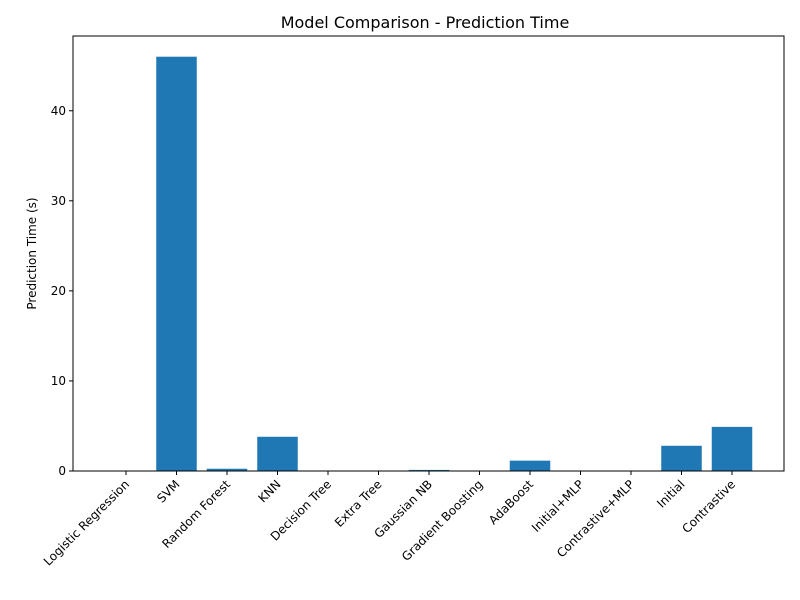 The width and height of the screenshot is (800, 600). I want to click on x-tick-label: KNN, so click(269, 491).